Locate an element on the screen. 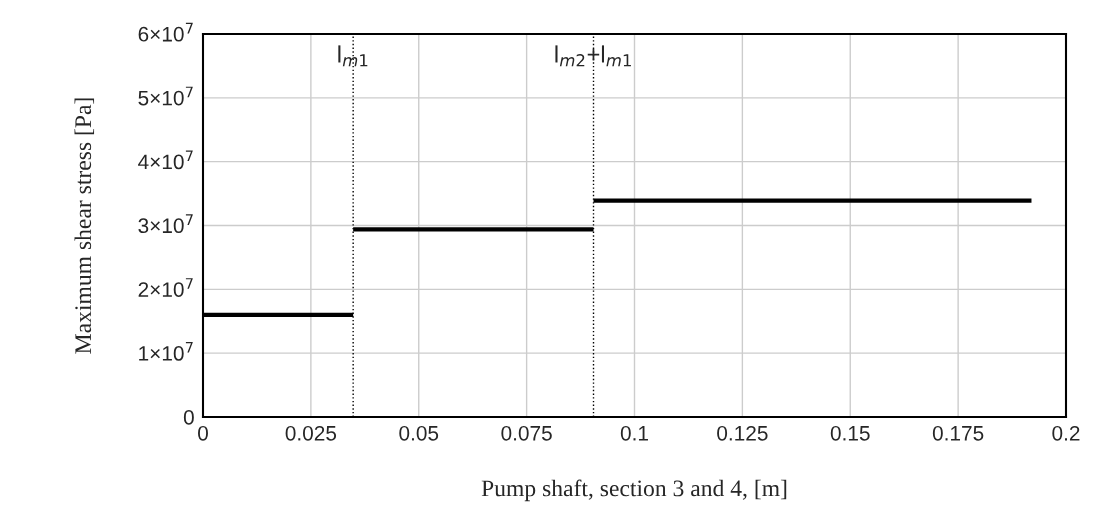  x-tick-label: 0.1 is located at coordinates (634, 433).